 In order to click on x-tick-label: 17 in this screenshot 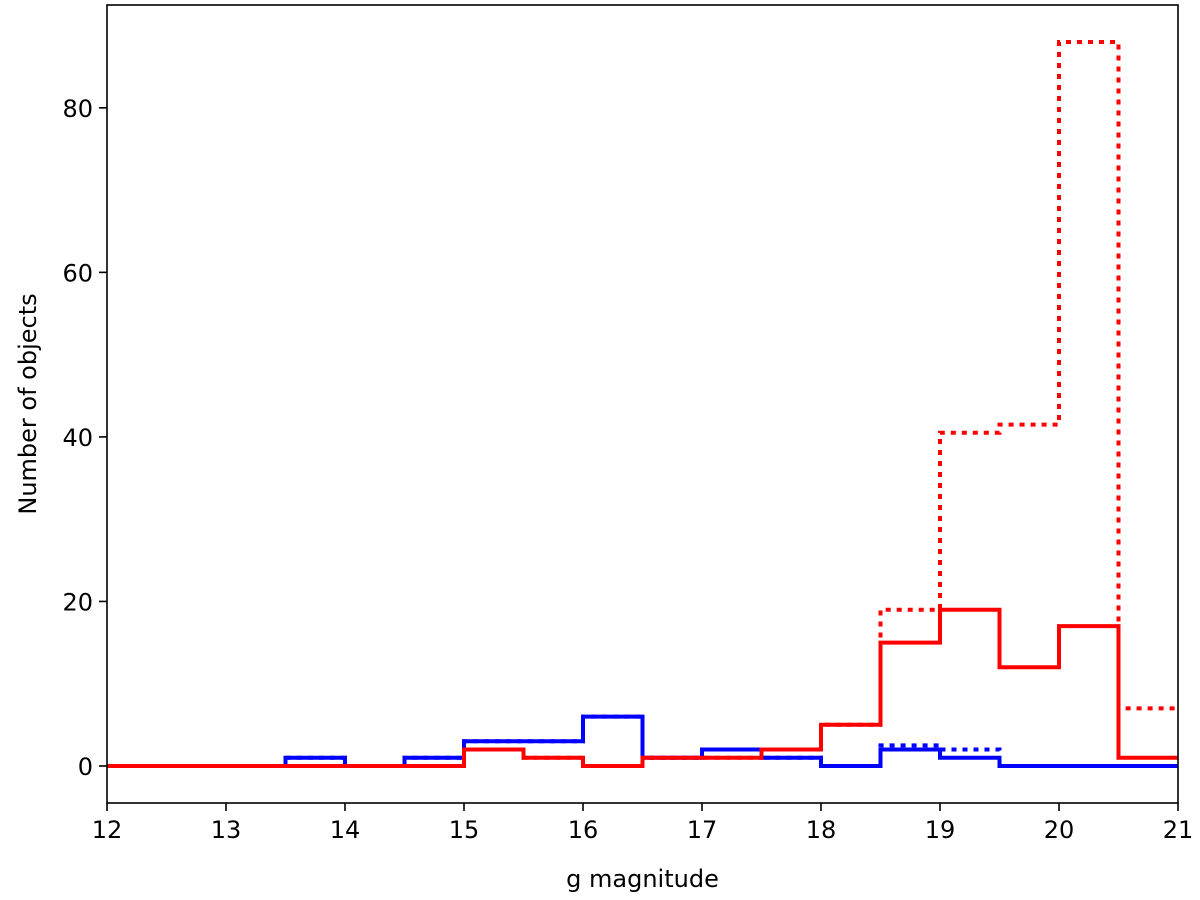, I will do `click(702, 830)`.